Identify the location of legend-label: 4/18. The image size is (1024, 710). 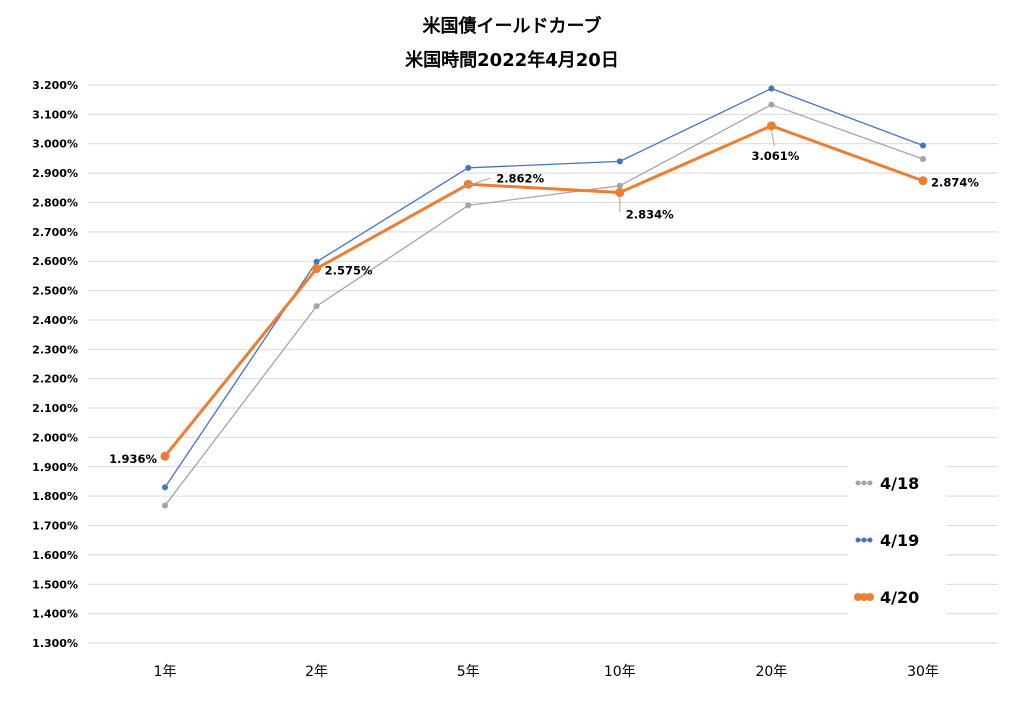
(899, 483).